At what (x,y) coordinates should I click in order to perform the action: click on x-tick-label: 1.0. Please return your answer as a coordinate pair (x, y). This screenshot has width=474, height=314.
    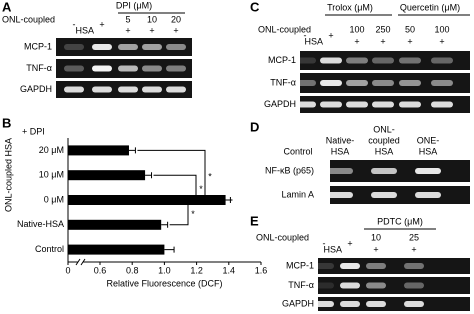
    Looking at the image, I should click on (164, 270).